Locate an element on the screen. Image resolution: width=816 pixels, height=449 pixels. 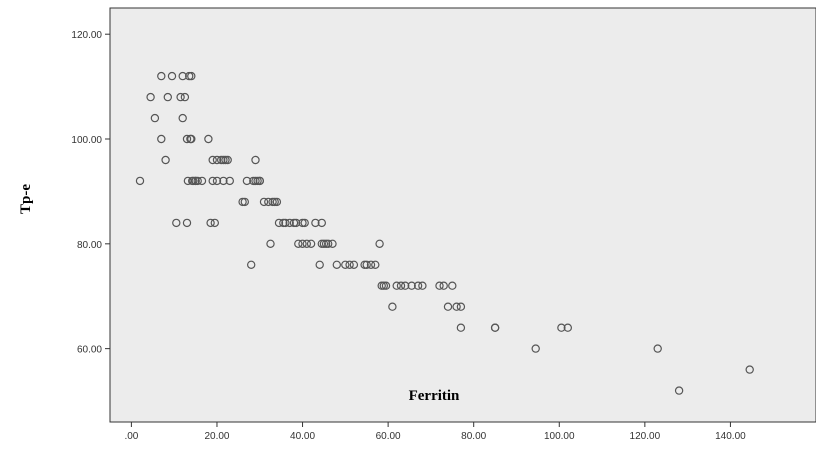
y-tick-label: 80.00 is located at coordinates (89, 245).